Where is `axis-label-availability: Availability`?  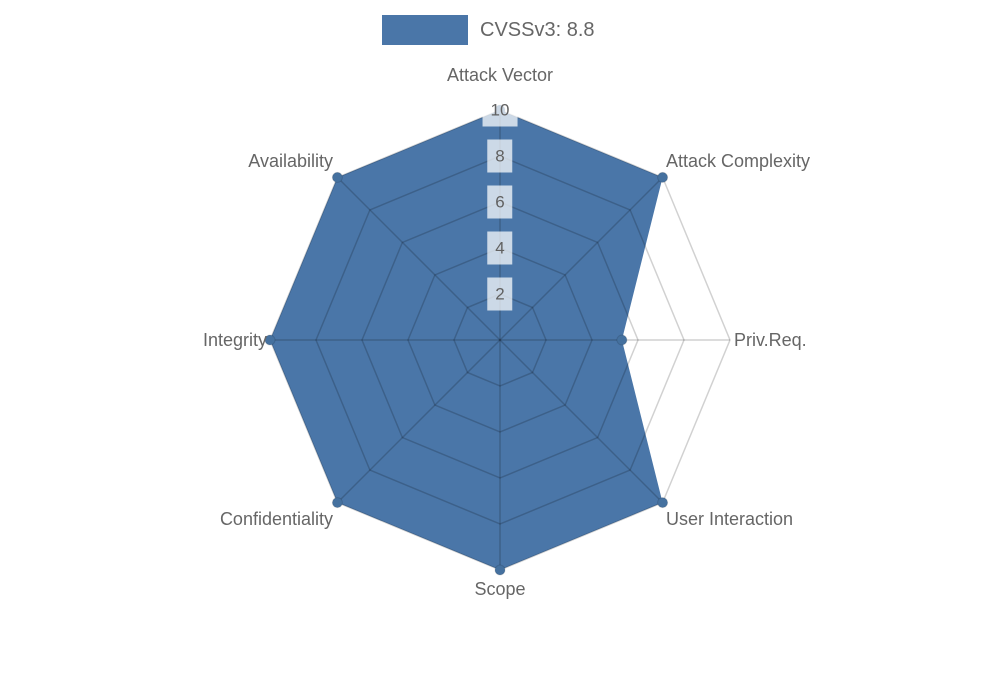
axis-label-availability: Availability is located at coordinates (290, 161).